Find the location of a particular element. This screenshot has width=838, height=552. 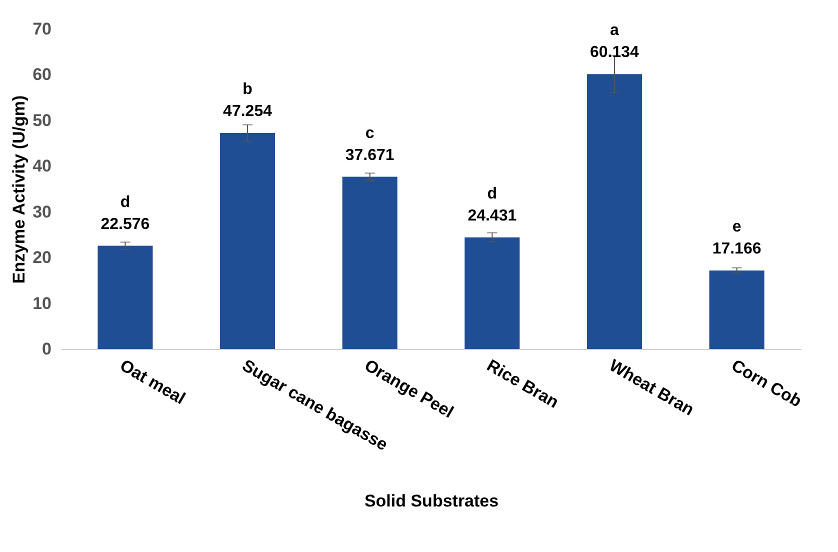

annotation: e is located at coordinates (737, 227).